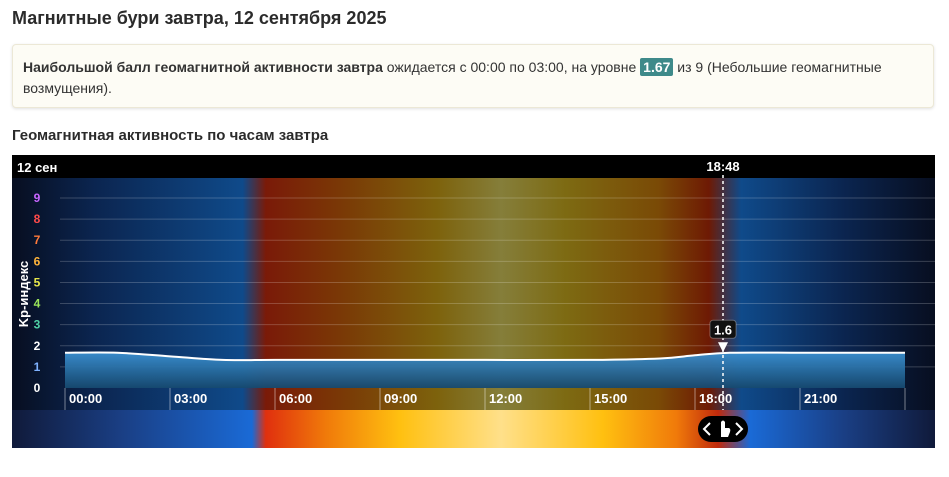 This screenshot has height=477, width=949. I want to click on x-tick-label: 12:00, so click(505, 398).